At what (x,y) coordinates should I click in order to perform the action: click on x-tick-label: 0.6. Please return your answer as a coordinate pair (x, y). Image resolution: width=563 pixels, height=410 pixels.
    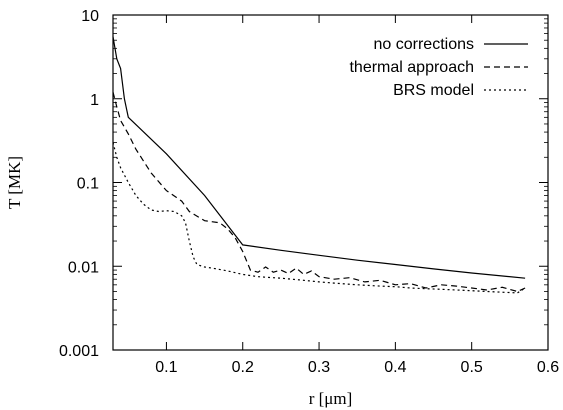
    Looking at the image, I should click on (548, 367).